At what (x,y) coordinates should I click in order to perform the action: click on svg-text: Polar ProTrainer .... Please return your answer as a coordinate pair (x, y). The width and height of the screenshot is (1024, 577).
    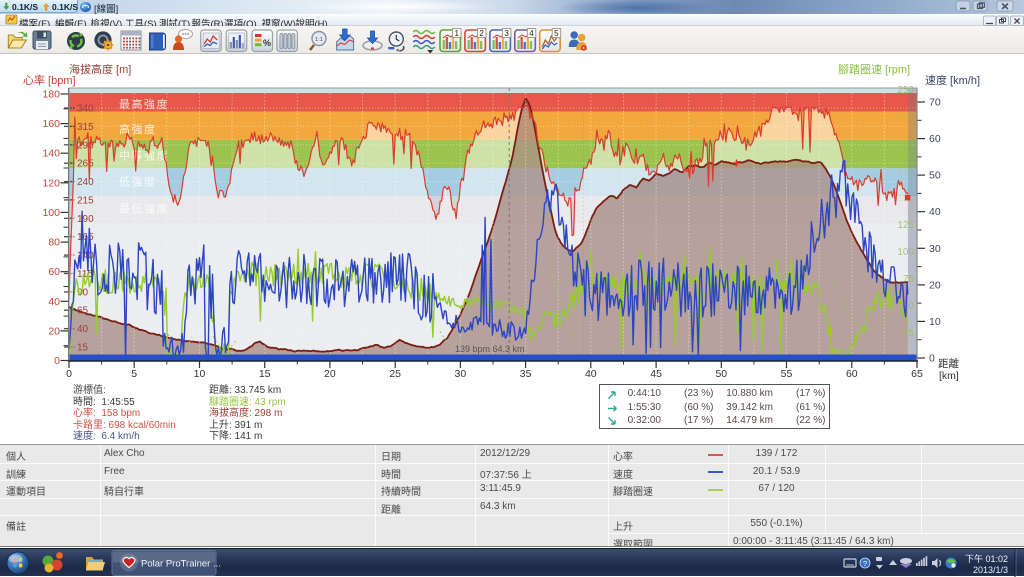
    Looking at the image, I should click on (181, 564).